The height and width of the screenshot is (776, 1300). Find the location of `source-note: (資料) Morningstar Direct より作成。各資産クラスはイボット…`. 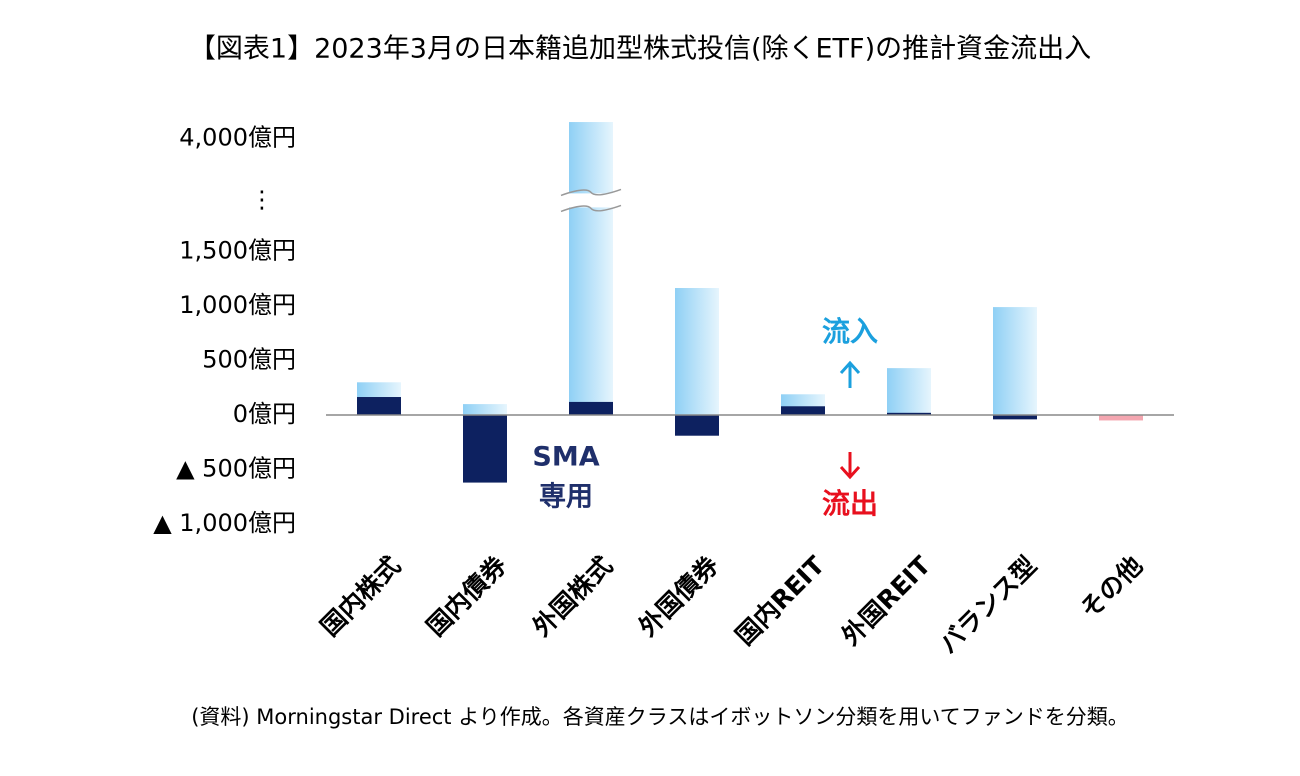

source-note: (資料) Morningstar Direct より作成。各資産クラスはイボット… is located at coordinates (660, 717).